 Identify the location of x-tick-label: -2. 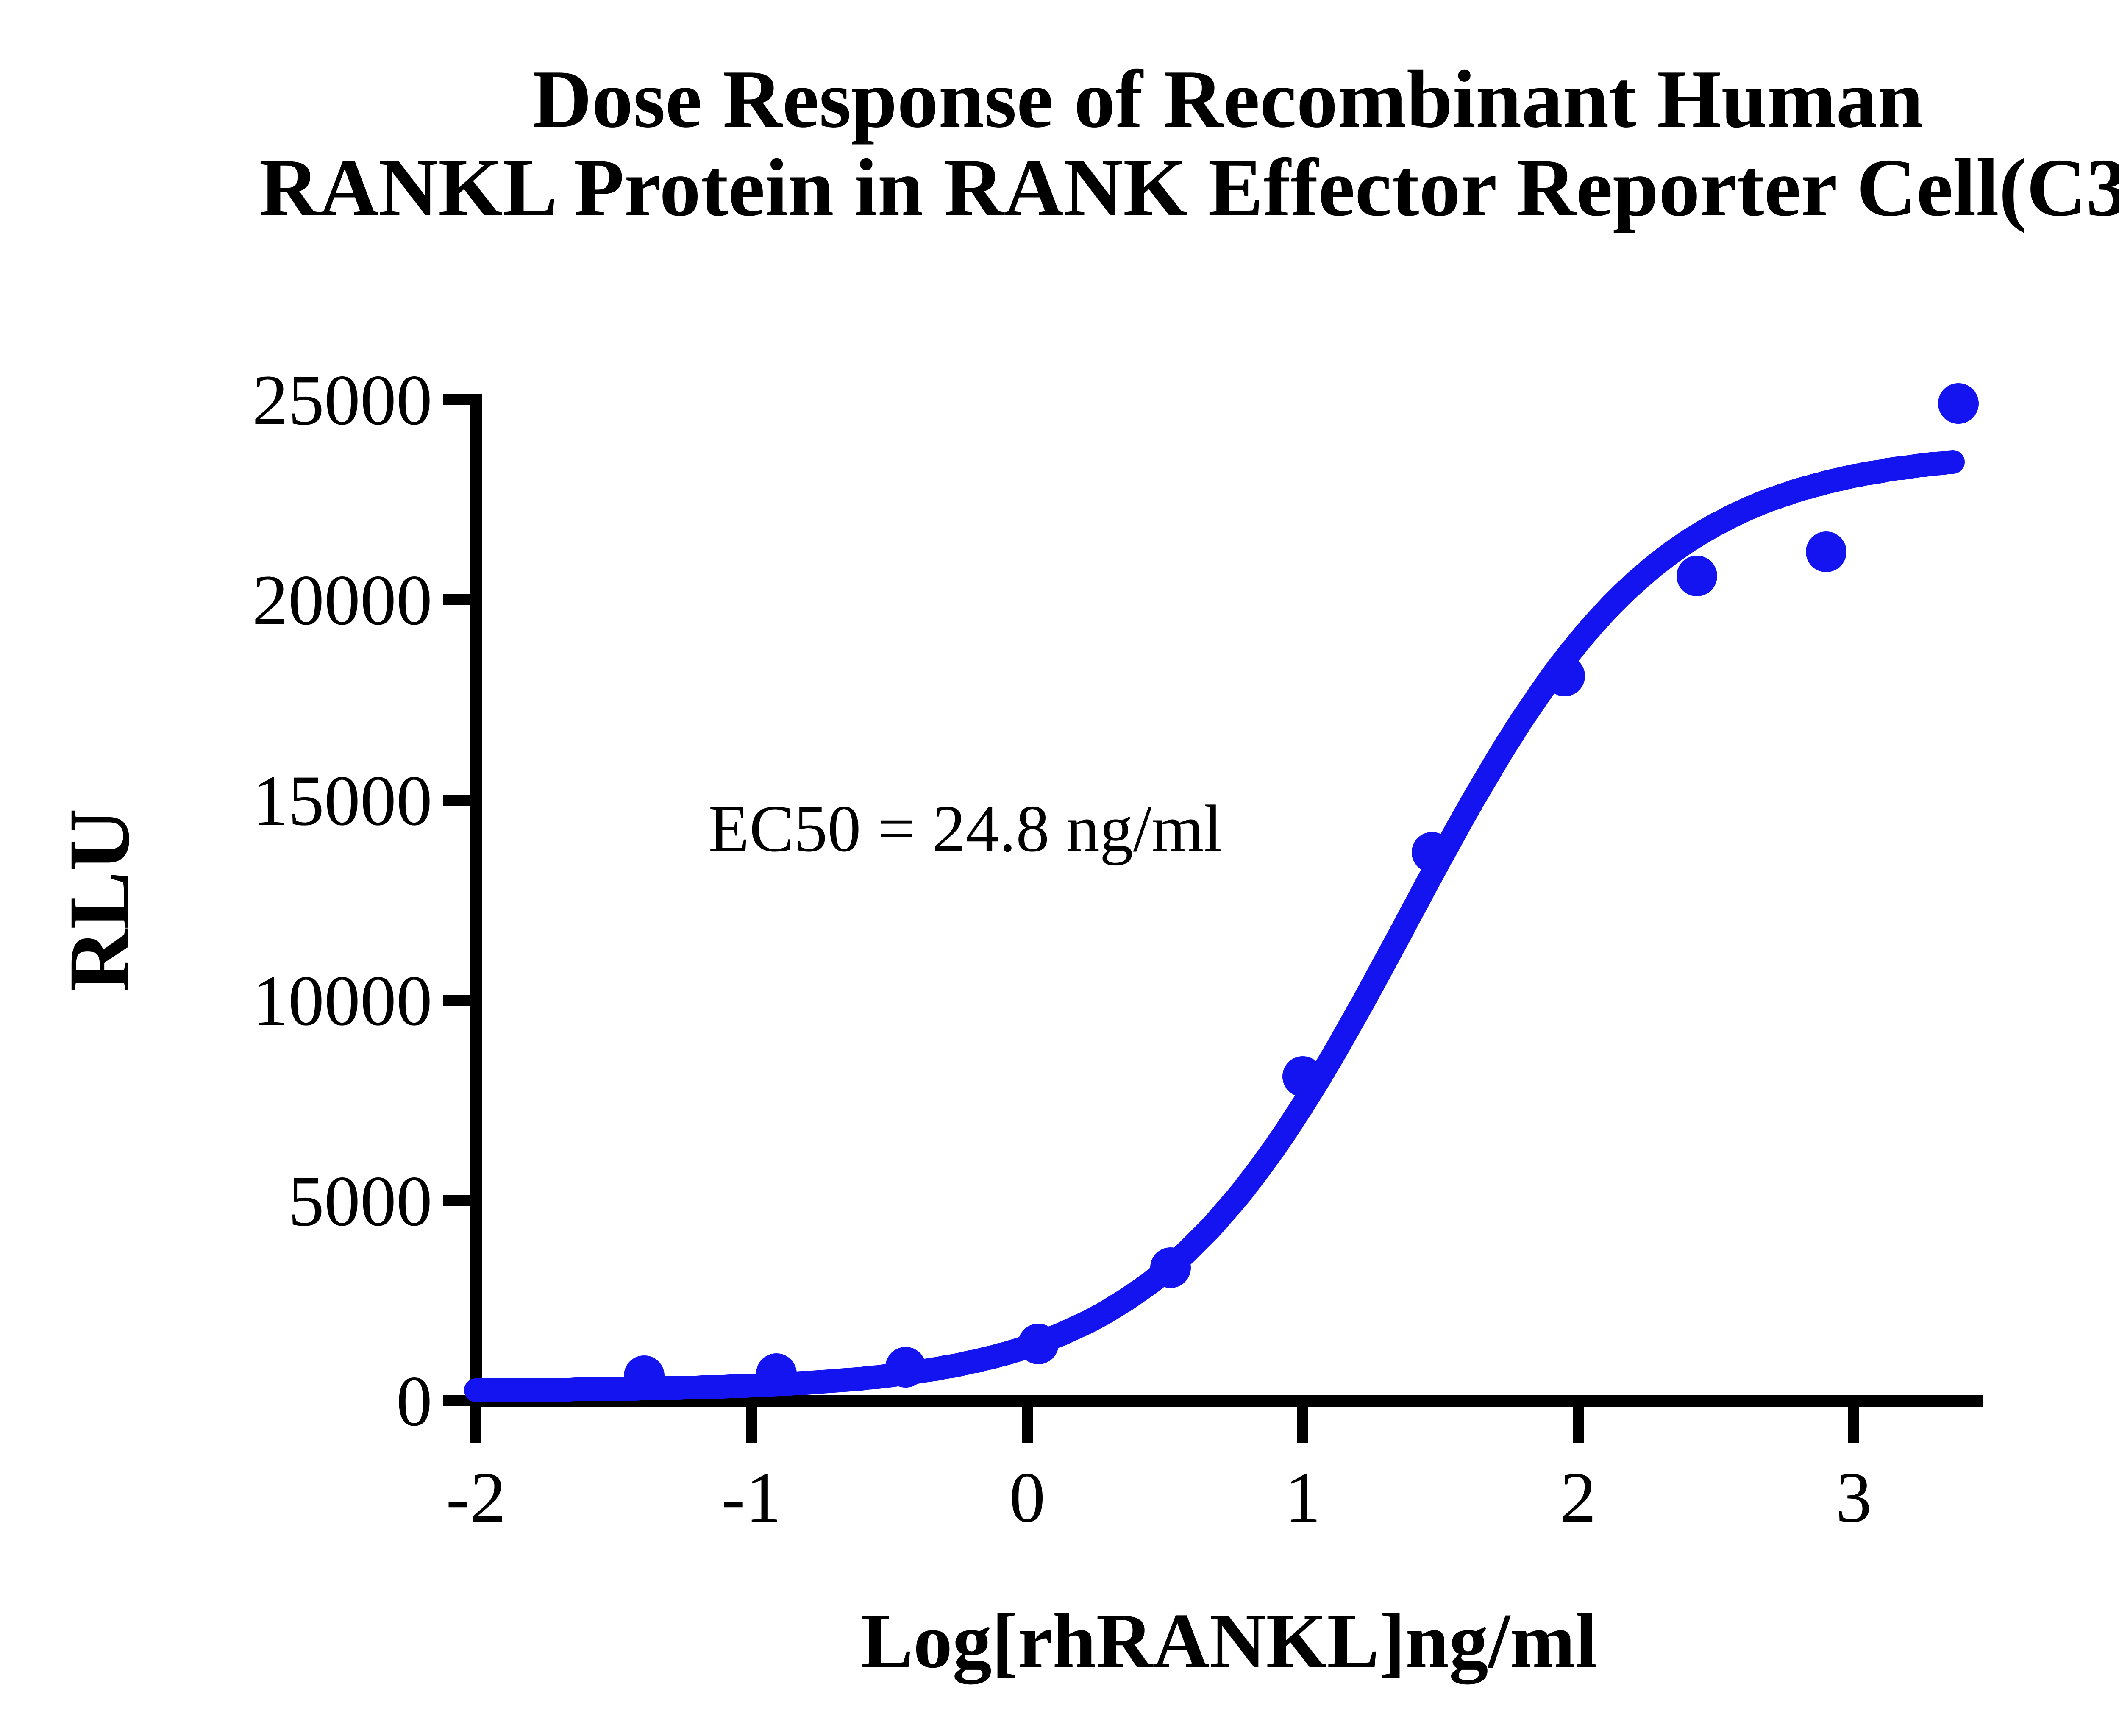
(476, 1497).